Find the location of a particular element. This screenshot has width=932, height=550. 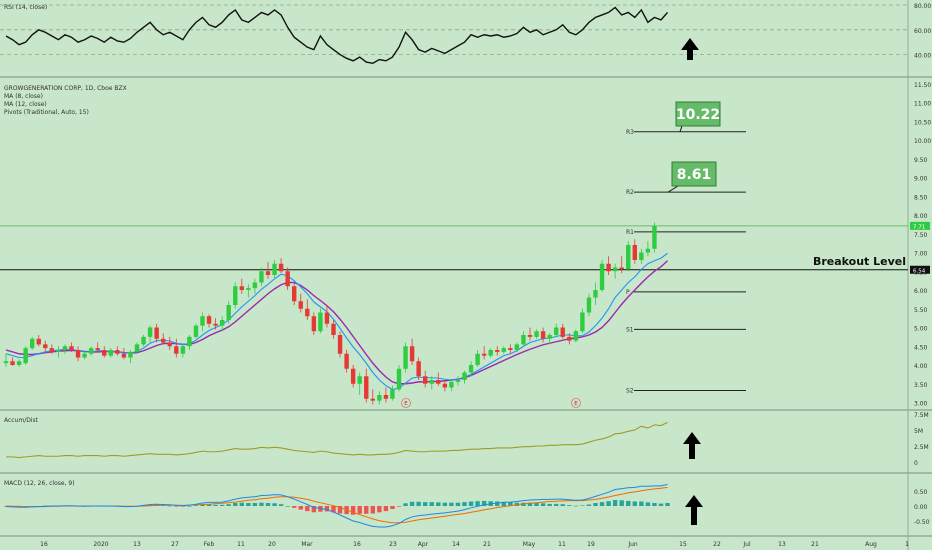

price-tick-label: 5.00 is located at coordinates (921, 329).